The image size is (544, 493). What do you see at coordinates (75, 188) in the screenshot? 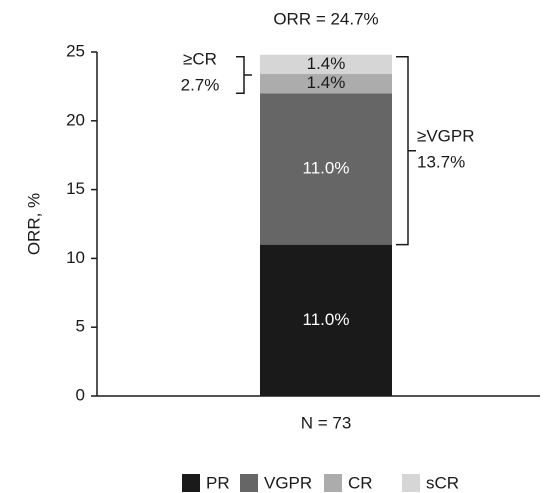
I see `y-tick-label: 15` at bounding box center [75, 188].